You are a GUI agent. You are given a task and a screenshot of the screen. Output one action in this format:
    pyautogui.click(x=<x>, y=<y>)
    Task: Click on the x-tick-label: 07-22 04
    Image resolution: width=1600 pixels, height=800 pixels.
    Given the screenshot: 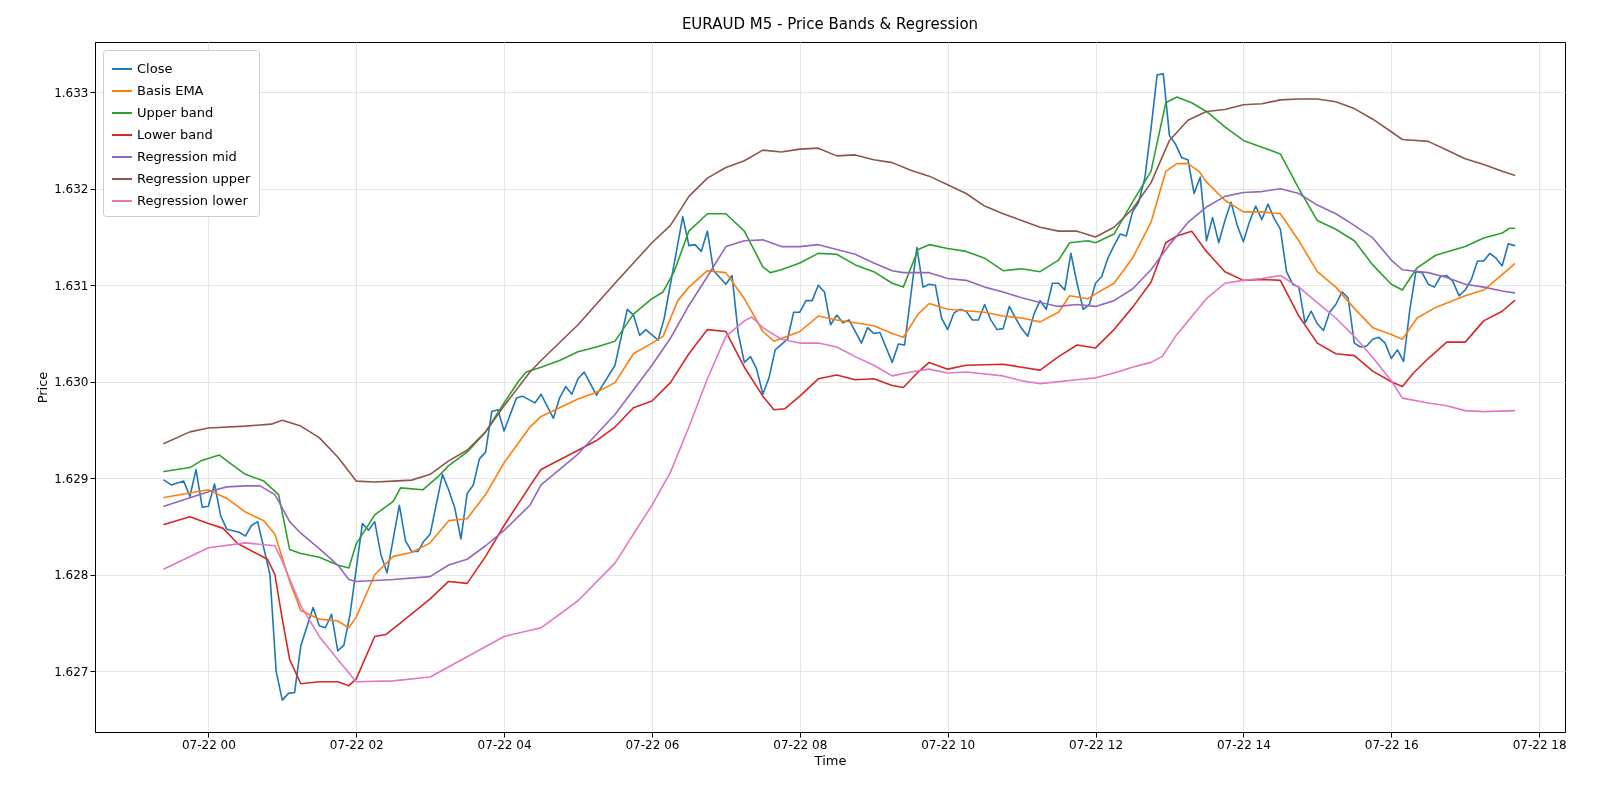 What is the action you would take?
    pyautogui.click(x=504, y=744)
    